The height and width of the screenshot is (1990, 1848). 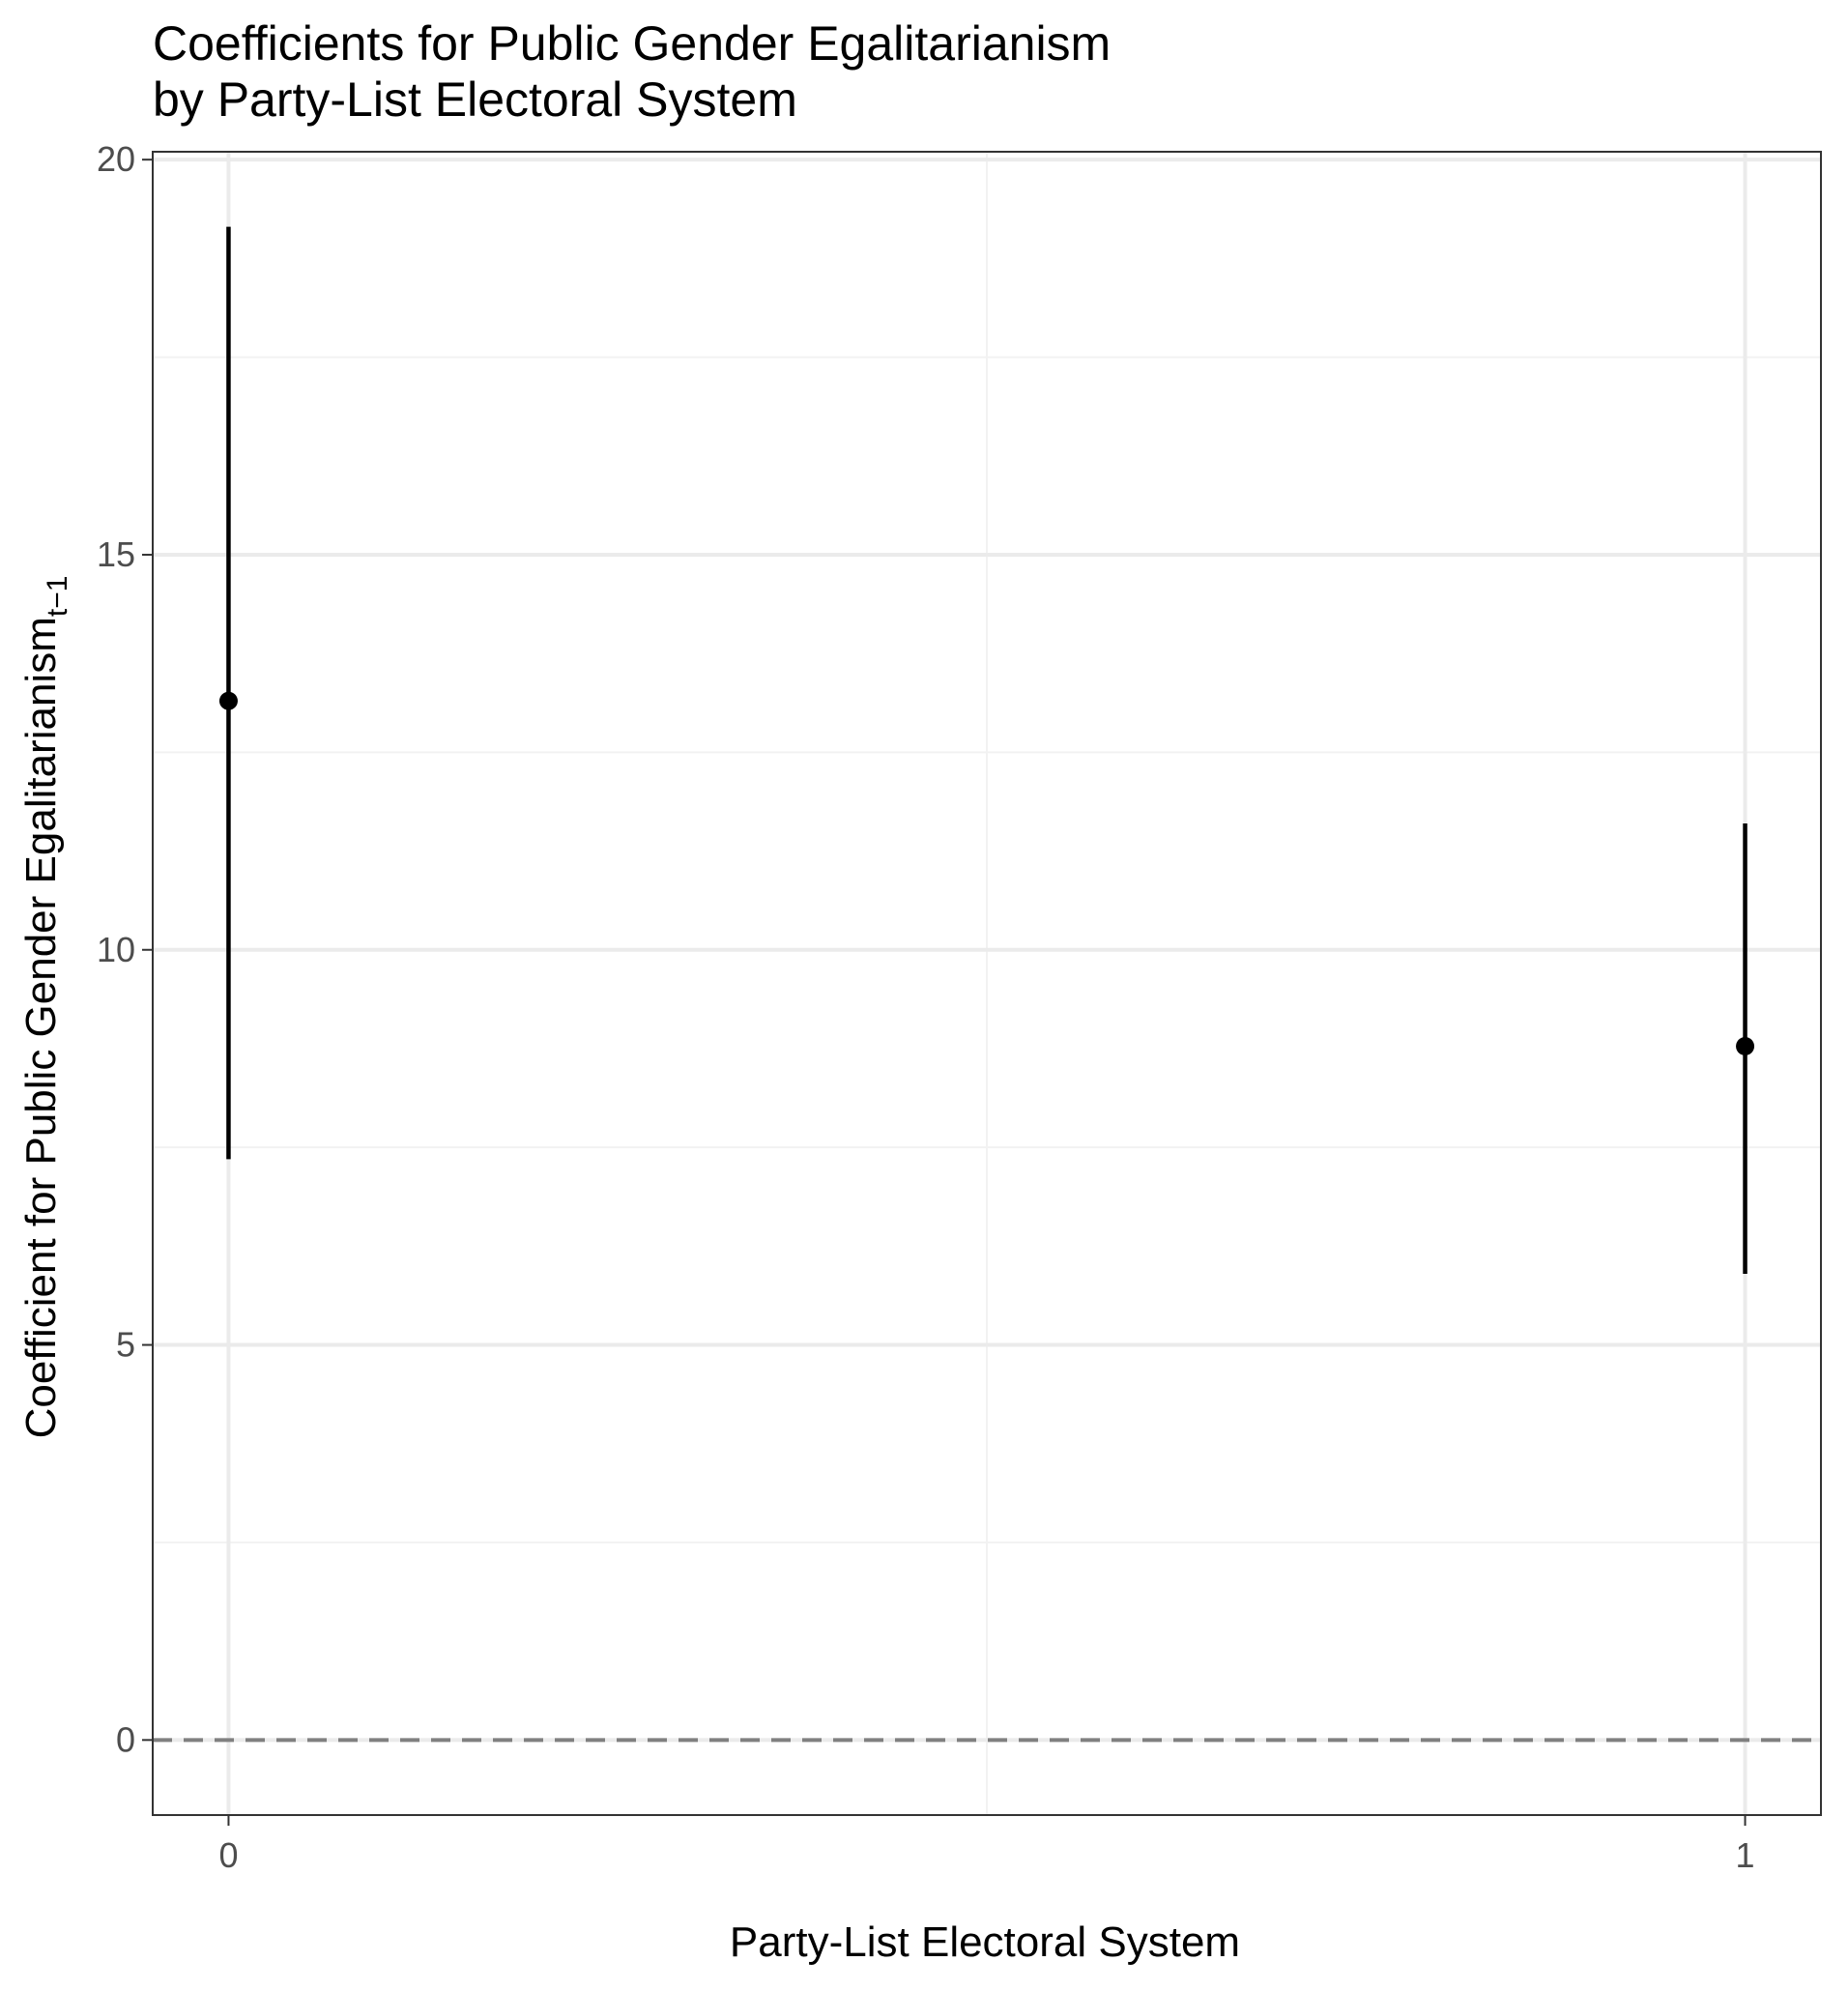 What do you see at coordinates (985, 1942) in the screenshot?
I see `x-axis-title: Party-List Electoral System` at bounding box center [985, 1942].